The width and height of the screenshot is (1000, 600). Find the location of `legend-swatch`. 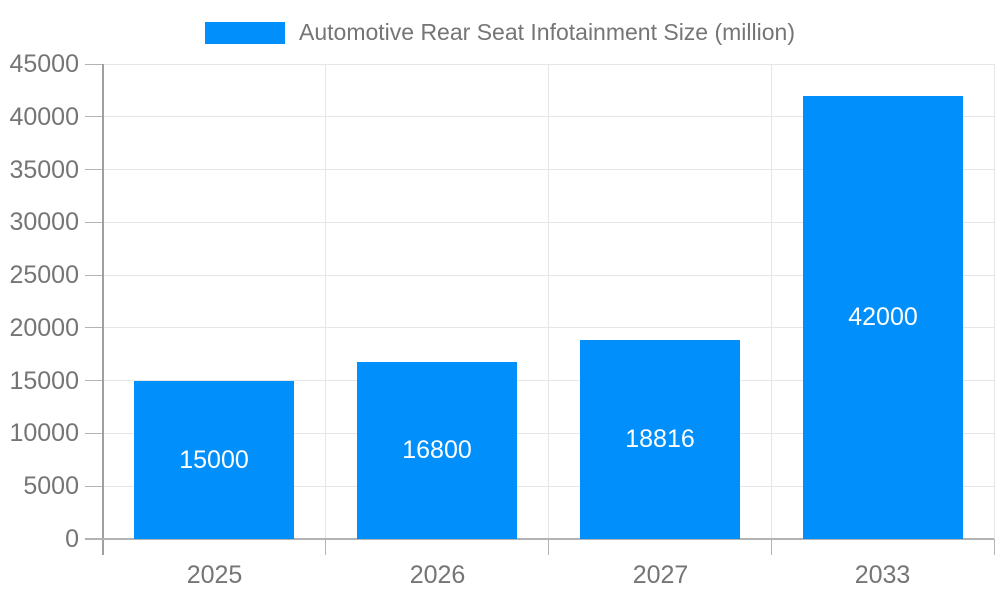

legend-swatch is located at coordinates (245, 32).